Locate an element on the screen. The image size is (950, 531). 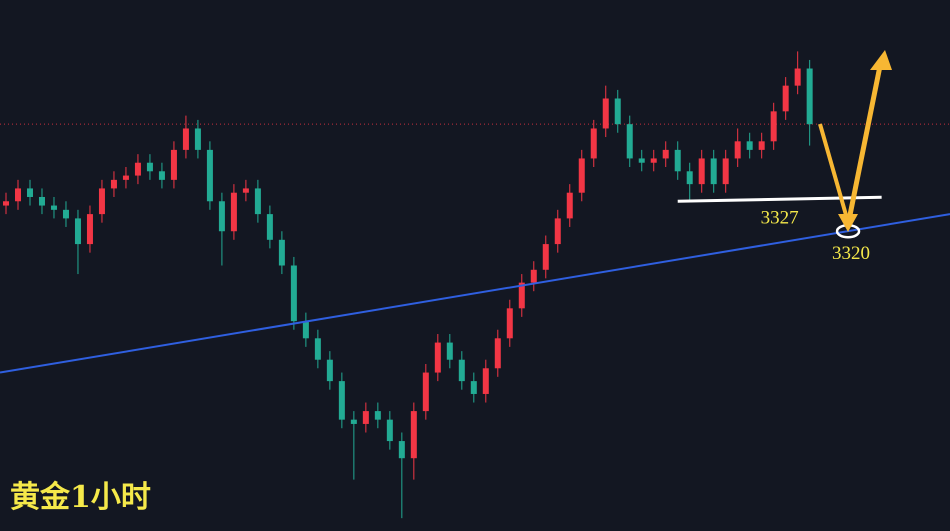
arrow-head is located at coordinates (881, 60).